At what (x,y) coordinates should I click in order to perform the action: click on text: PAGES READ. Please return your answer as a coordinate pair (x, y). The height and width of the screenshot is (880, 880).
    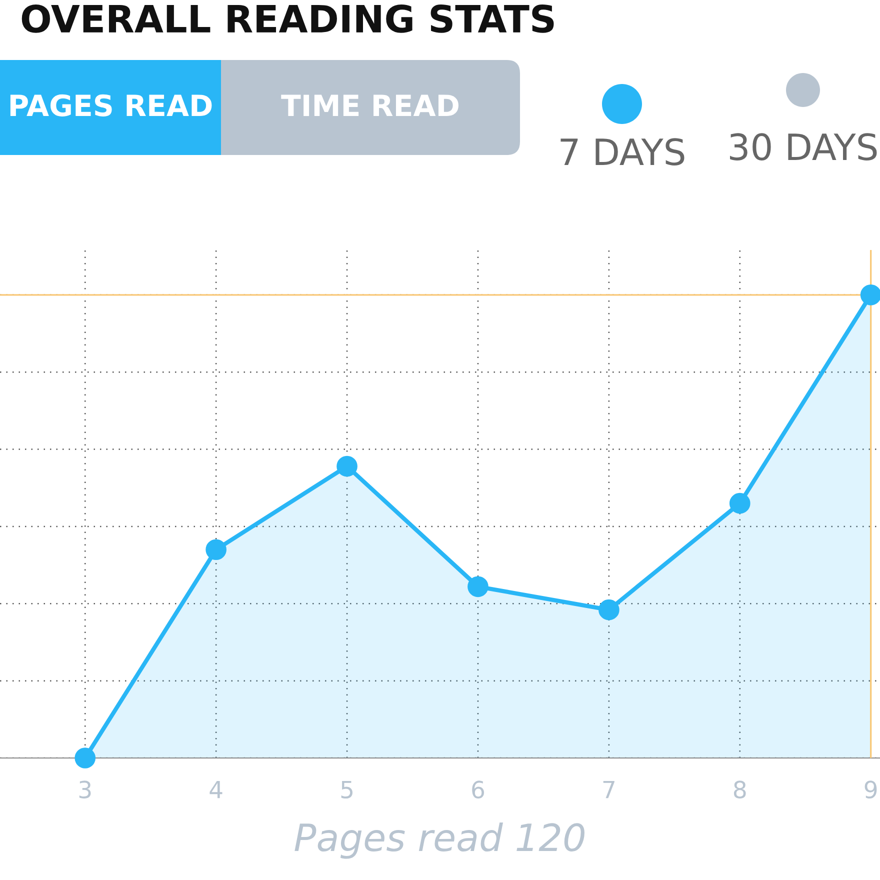
    Looking at the image, I should click on (111, 105).